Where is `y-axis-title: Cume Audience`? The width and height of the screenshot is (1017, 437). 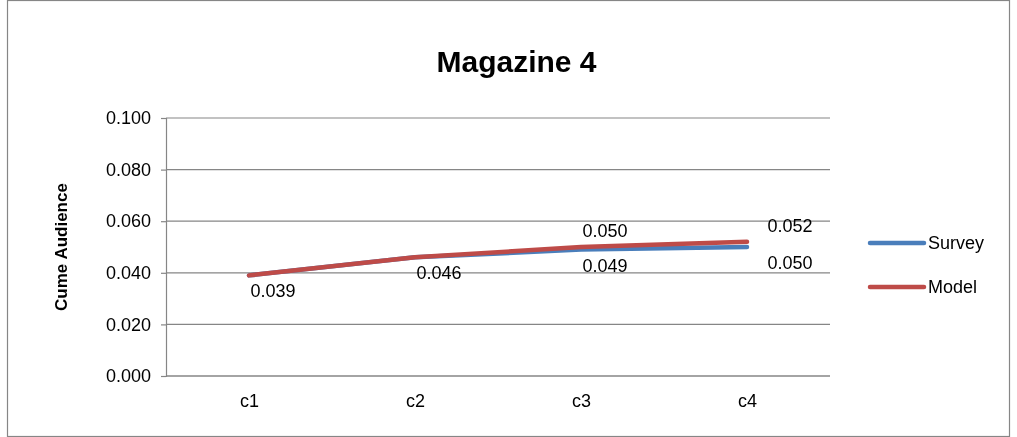
y-axis-title: Cume Audience is located at coordinates (61, 247).